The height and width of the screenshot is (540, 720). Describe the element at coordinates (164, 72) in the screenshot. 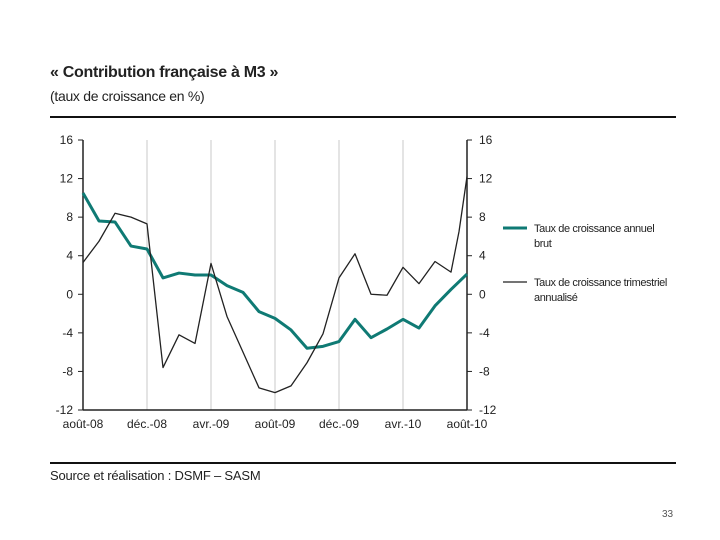

I see `slide-title: « Contribution française à M3 »` at that location.